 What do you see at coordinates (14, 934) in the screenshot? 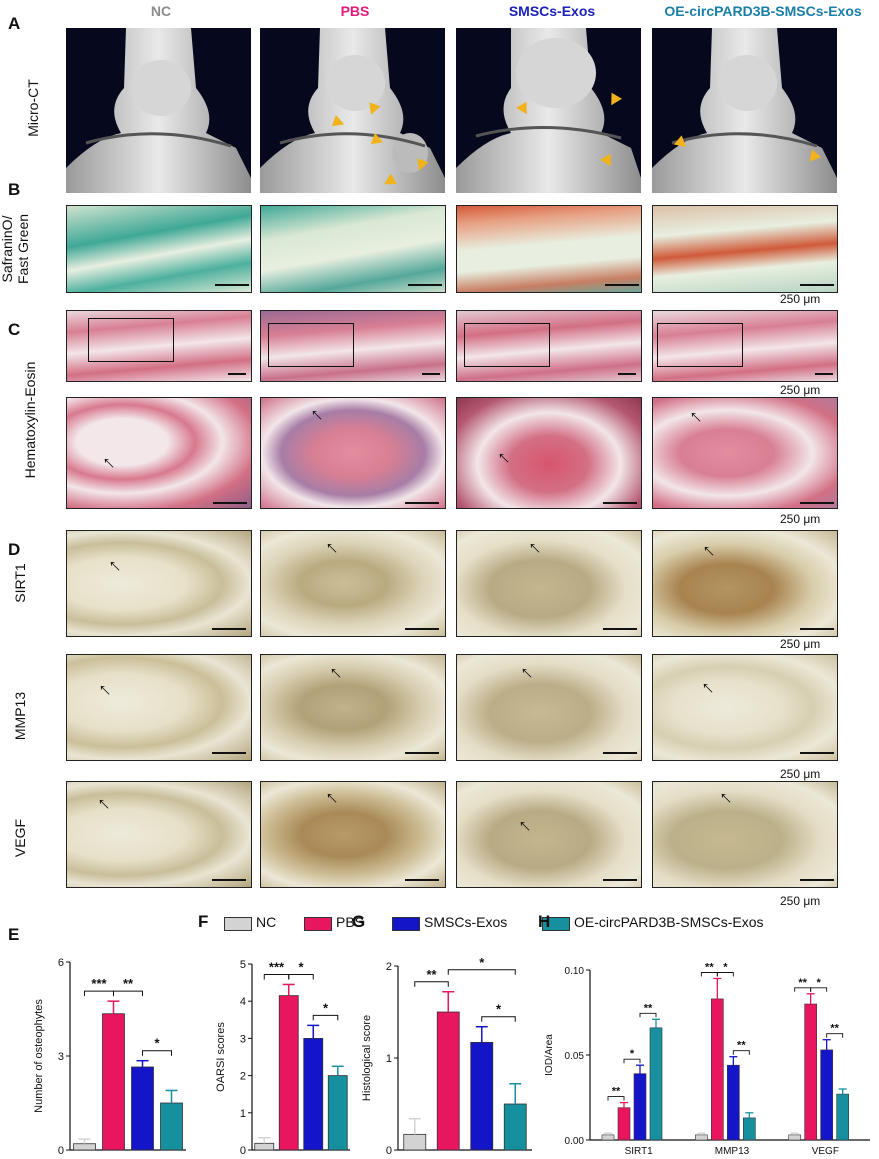
I see `panel-letter-e: E` at bounding box center [14, 934].